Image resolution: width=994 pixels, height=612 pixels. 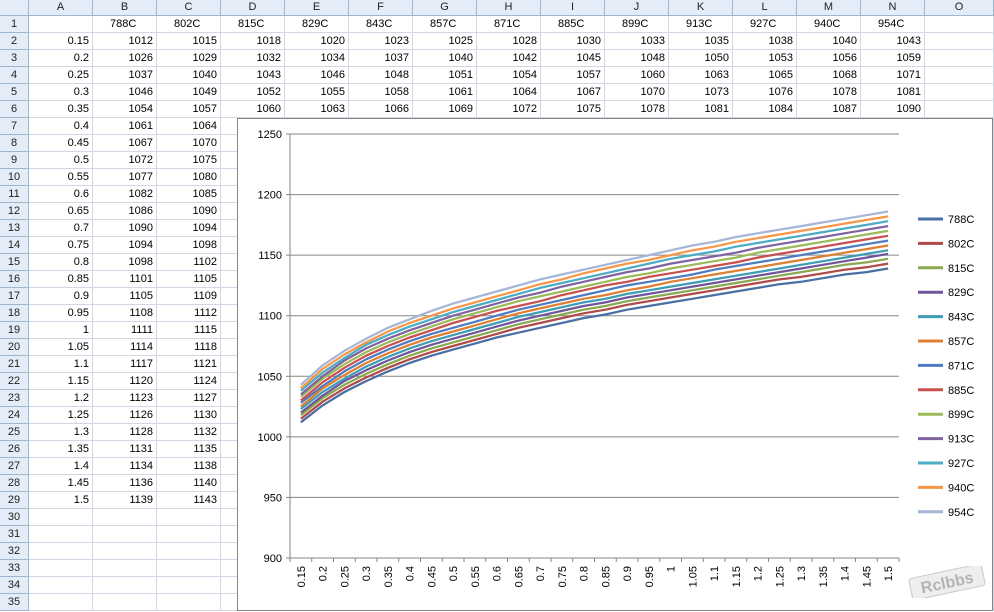 What do you see at coordinates (125, 24) in the screenshot?
I see `cell-b1: 788C` at bounding box center [125, 24].